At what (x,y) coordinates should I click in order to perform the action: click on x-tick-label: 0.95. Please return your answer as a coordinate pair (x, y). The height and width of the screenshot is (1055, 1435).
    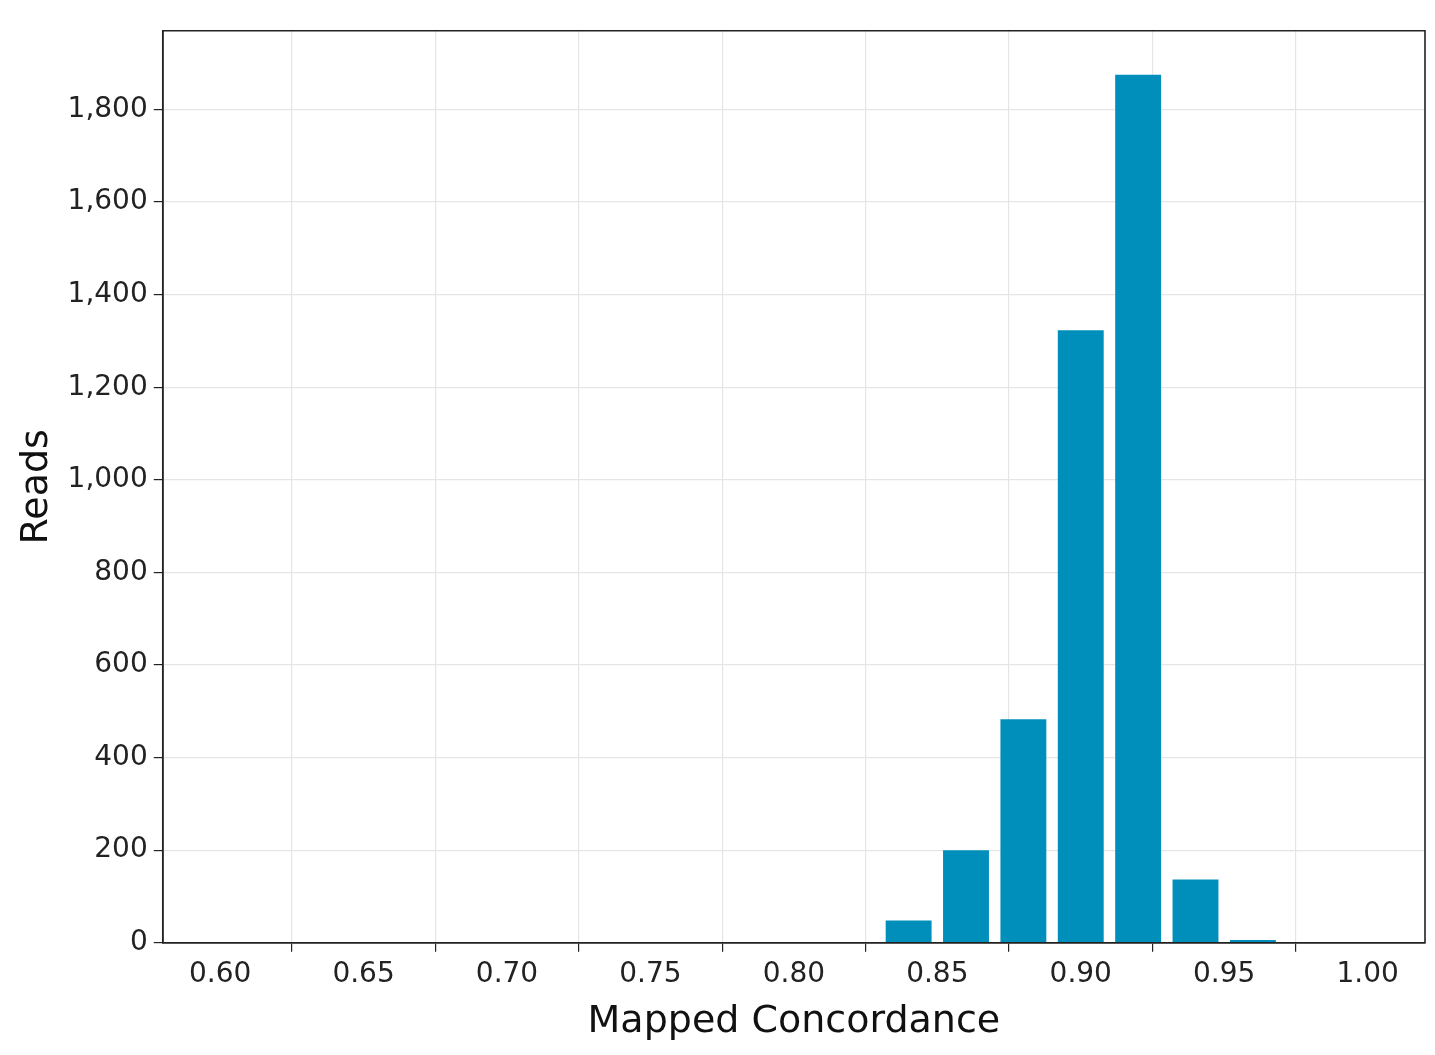
    Looking at the image, I should click on (1224, 972).